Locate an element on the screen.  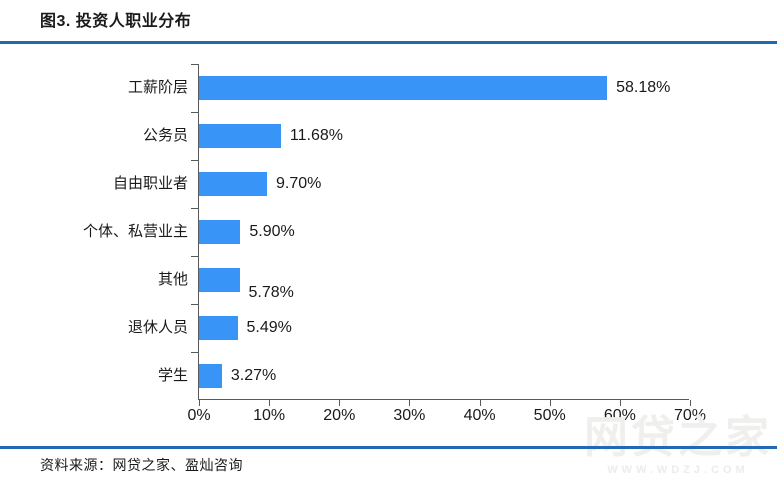
chart-row: 个体、私营业主 5.90% is located at coordinates (386, 232).